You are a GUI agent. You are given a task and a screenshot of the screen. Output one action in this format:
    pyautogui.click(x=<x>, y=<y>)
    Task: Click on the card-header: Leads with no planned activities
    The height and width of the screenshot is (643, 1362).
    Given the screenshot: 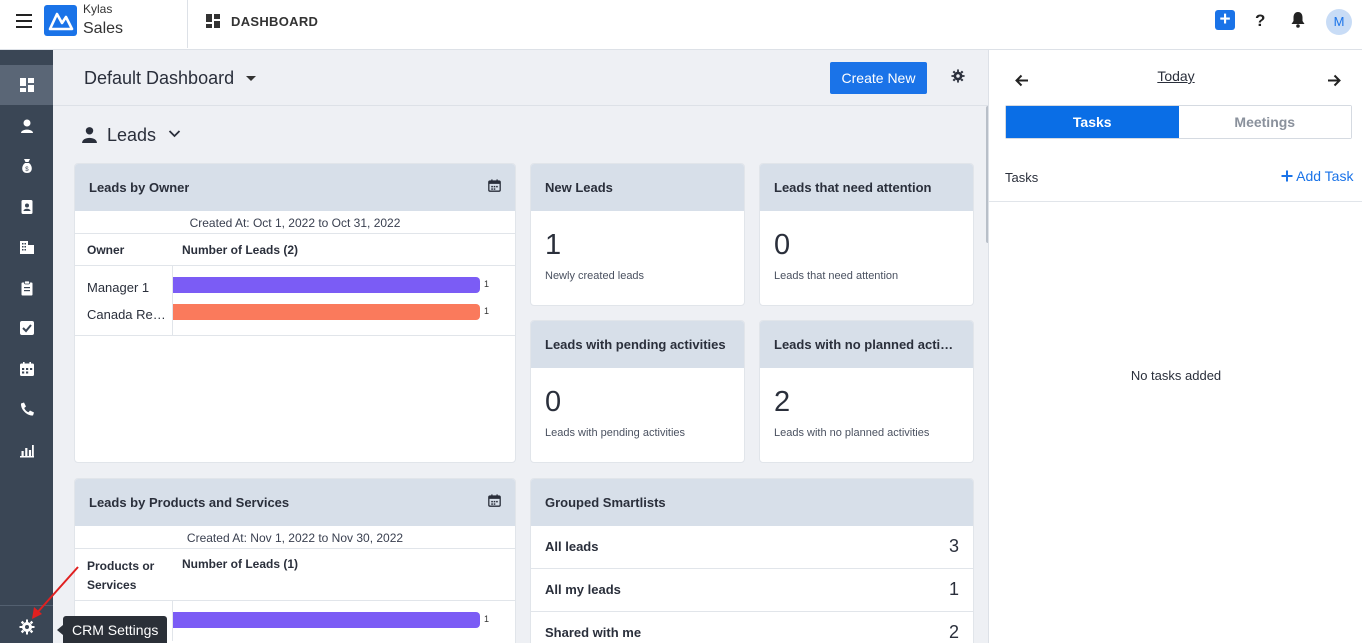 What is the action you would take?
    pyautogui.click(x=866, y=344)
    